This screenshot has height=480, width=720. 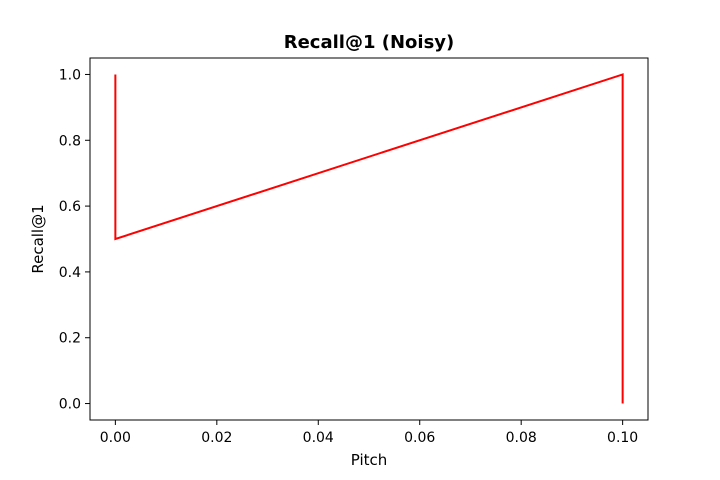 What do you see at coordinates (38, 238) in the screenshot?
I see `y-axis-label: Recall@1` at bounding box center [38, 238].